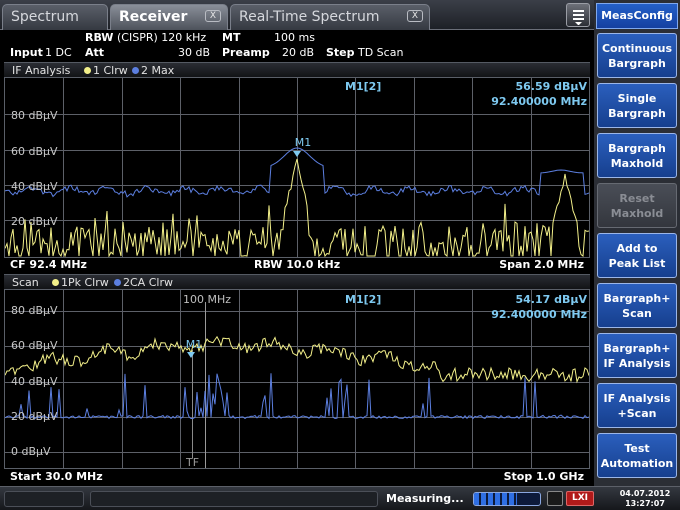 Image resolution: width=680 pixels, height=510 pixels. I want to click on legend-trace-2: 2CA Clrw, so click(143, 282).